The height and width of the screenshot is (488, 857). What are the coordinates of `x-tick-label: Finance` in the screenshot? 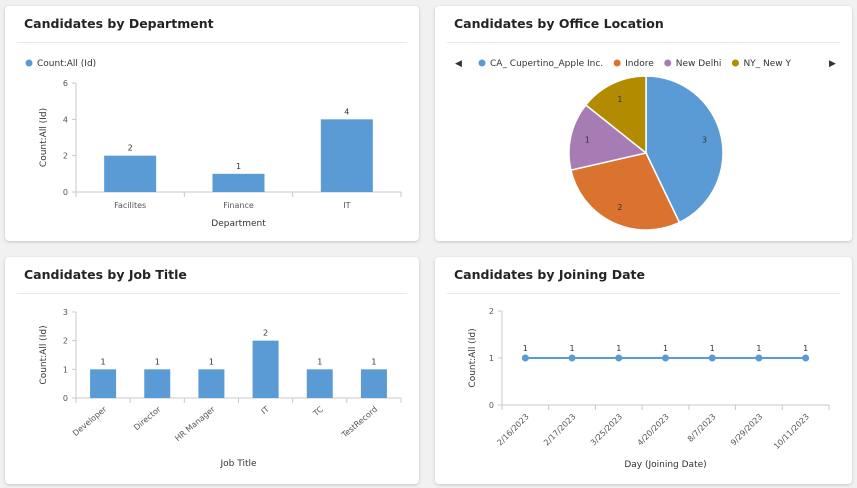 It's located at (238, 205).